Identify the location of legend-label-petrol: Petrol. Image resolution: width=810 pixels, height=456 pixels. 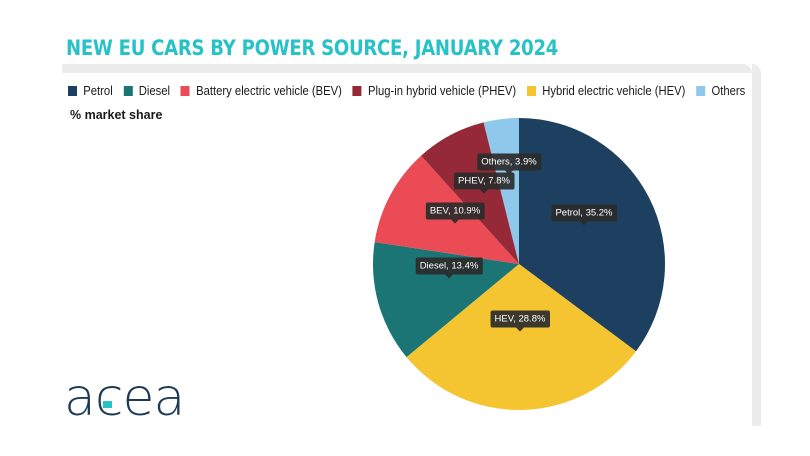
(98, 91).